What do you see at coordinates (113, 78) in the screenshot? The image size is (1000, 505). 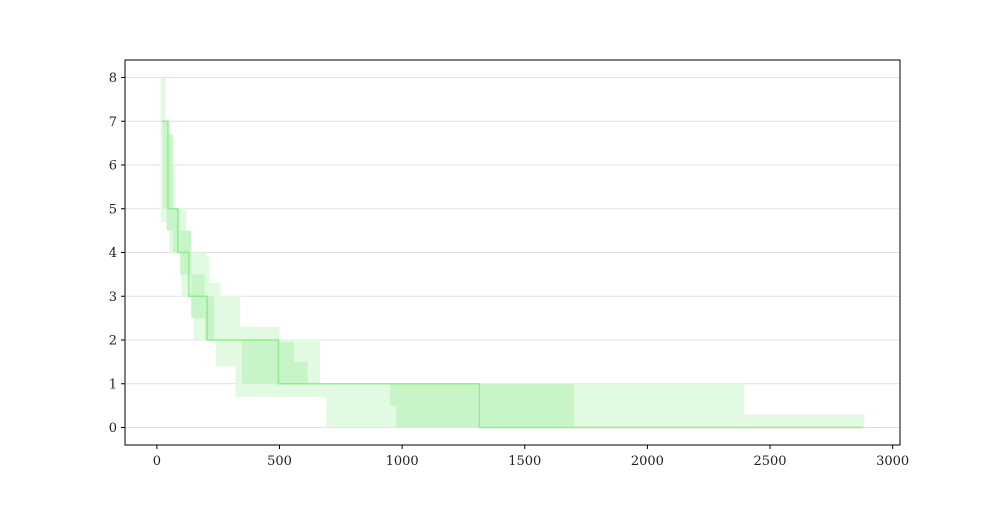 I see `y-tick-label-8: 8` at bounding box center [113, 78].